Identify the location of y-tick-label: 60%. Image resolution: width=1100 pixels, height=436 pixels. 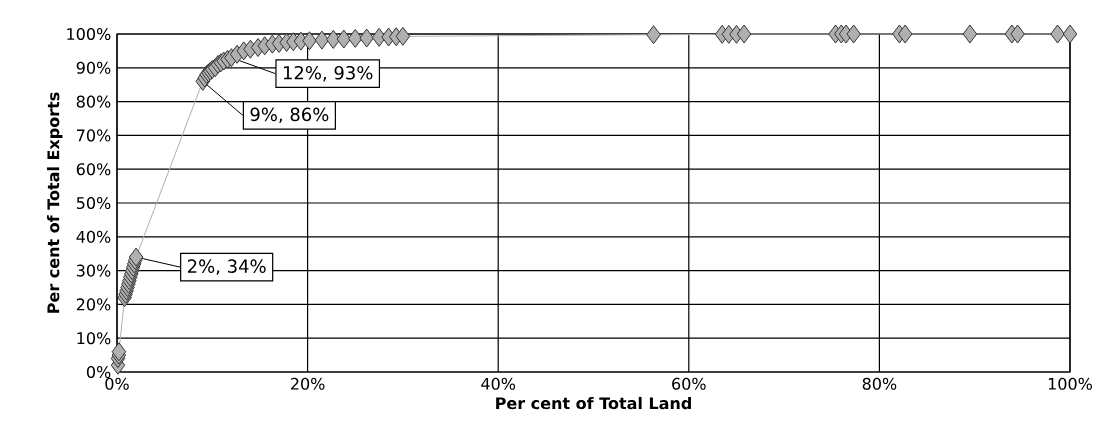
(93, 169).